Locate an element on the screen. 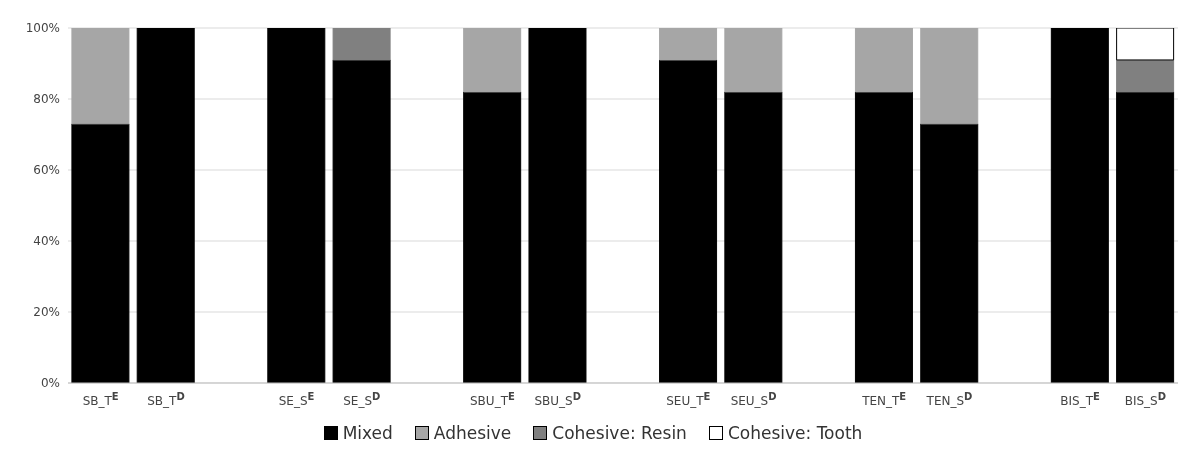  y-tick-label: 60% is located at coordinates (46, 170).